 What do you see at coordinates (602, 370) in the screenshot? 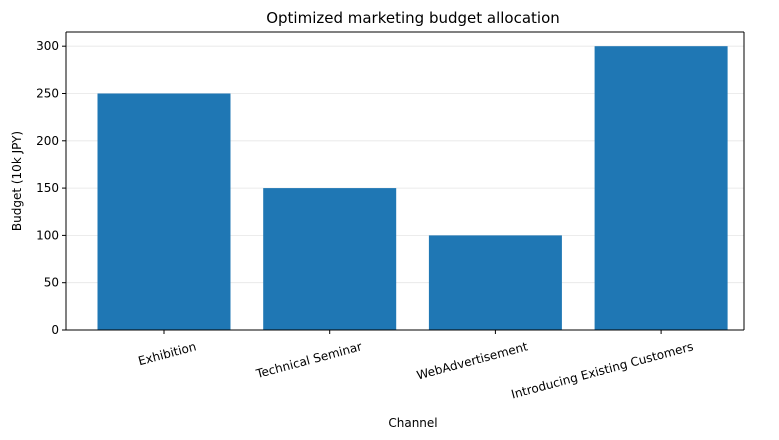
I see `x-tick-label: Introducing Existing Customers` at bounding box center [602, 370].